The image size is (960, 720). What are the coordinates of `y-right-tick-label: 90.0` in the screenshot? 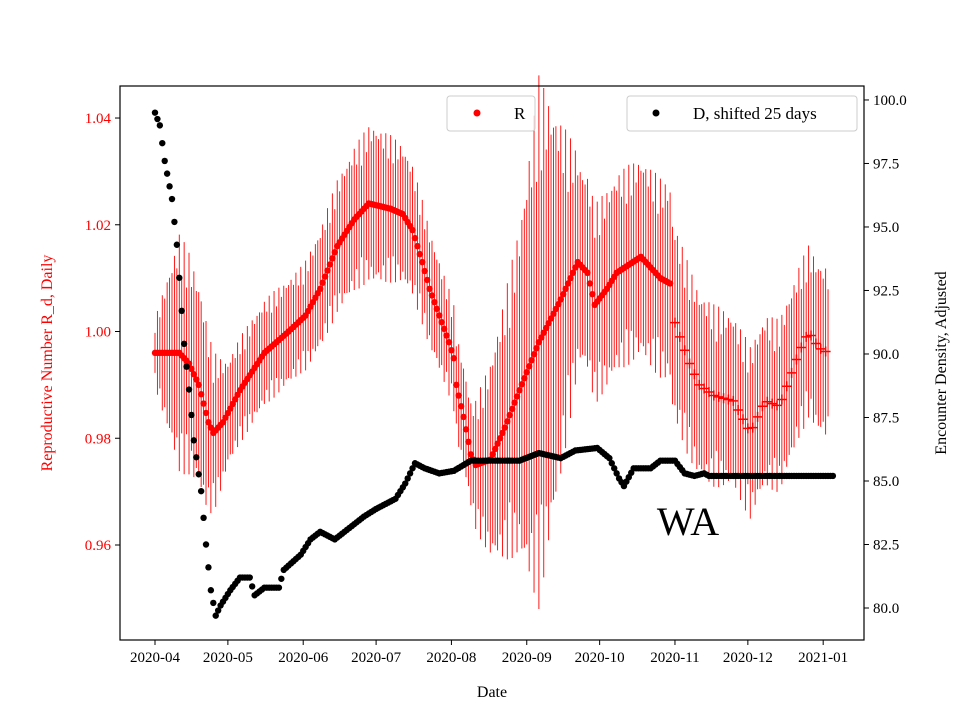 It's located at (886, 355).